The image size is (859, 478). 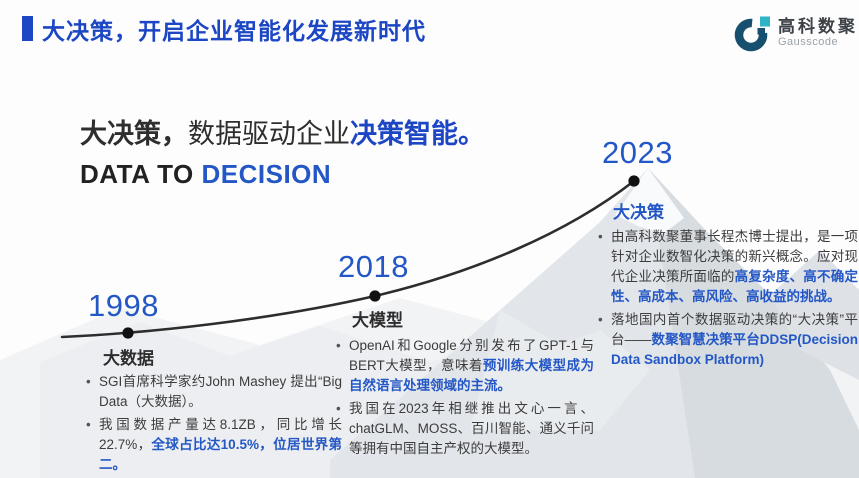 I want to click on milestone-dot-1998, so click(x=128, y=333).